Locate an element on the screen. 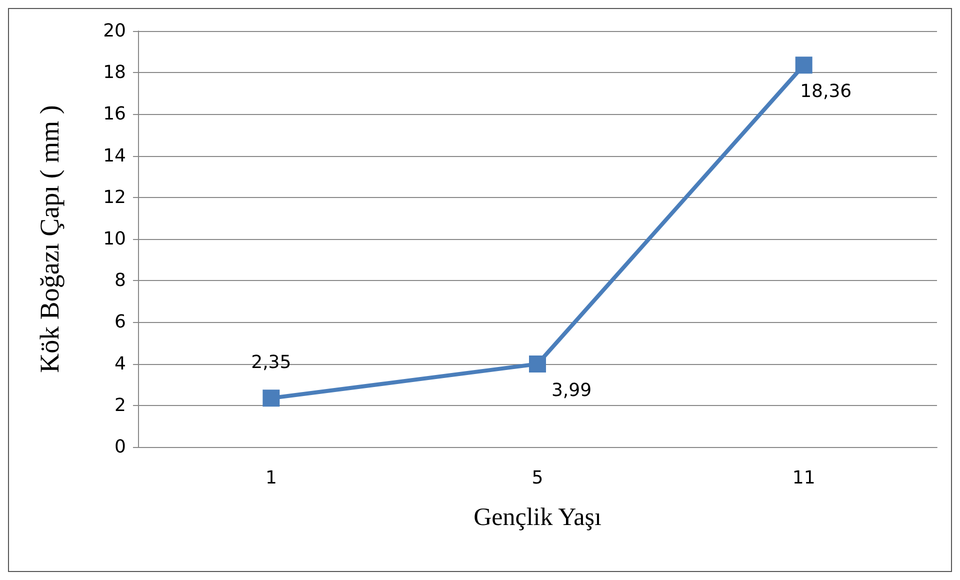  y-tick-label: 12 is located at coordinates (114, 197).